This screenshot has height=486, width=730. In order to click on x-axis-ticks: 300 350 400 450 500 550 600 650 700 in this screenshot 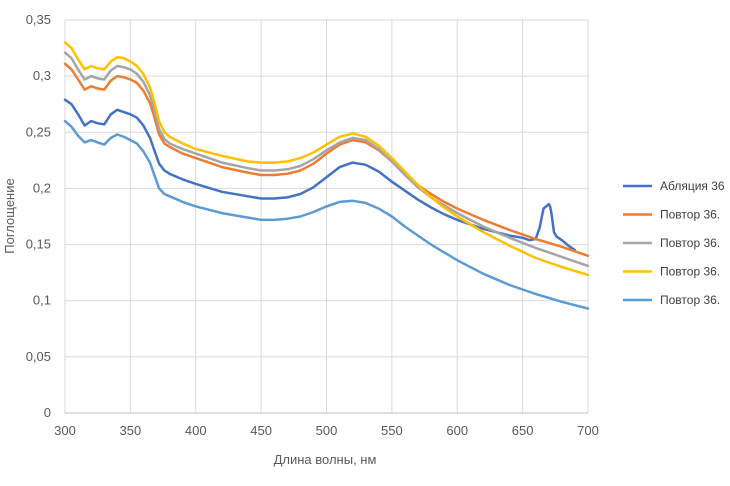, I will do `click(326, 430)`.